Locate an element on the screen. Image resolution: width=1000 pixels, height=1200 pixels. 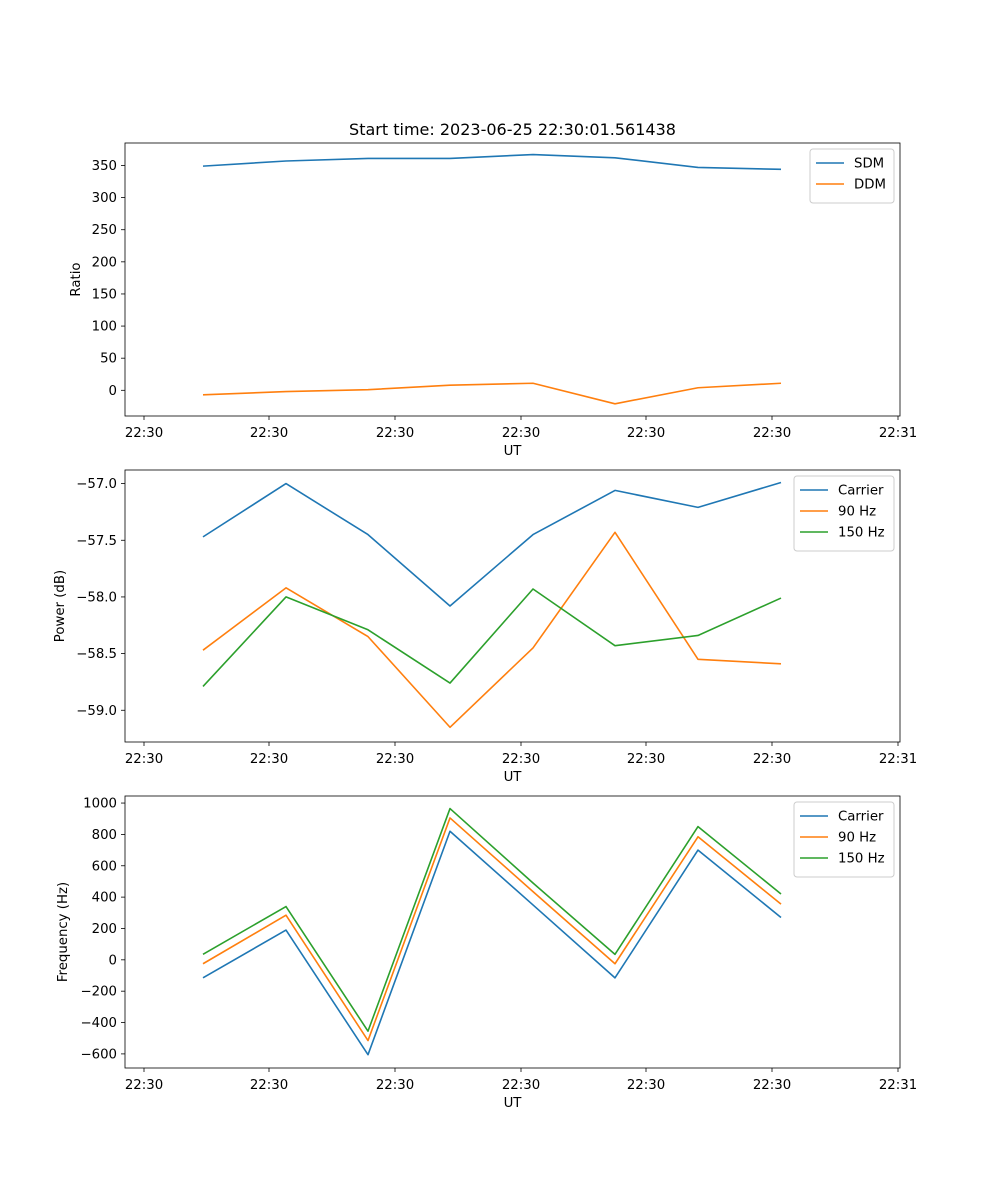
y-tick-label: −59.0 is located at coordinates (96, 711).